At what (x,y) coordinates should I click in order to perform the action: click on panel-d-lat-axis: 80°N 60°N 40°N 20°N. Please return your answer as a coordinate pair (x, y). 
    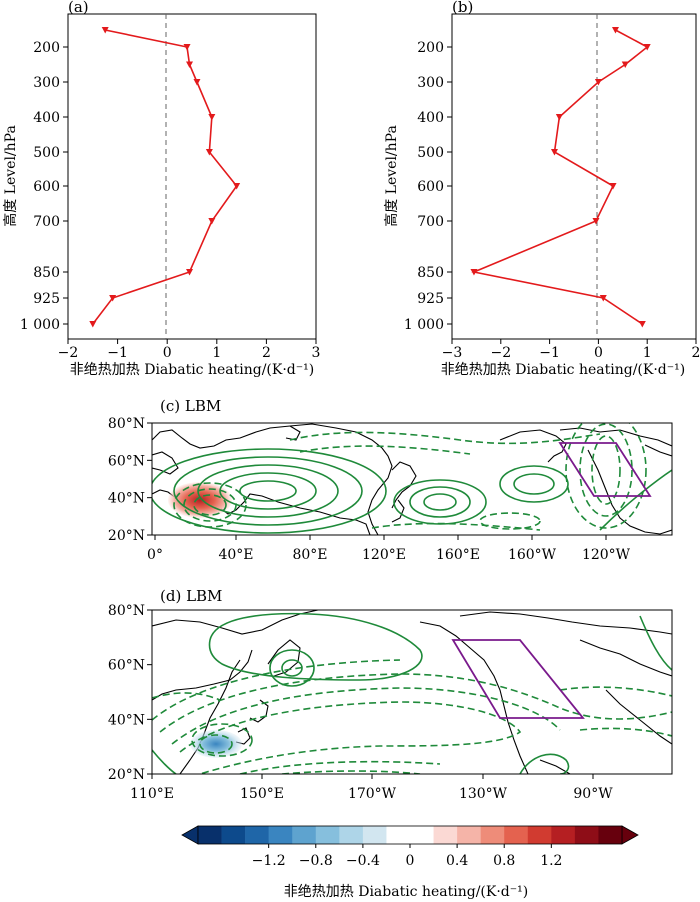
    Looking at the image, I should click on (130, 693).